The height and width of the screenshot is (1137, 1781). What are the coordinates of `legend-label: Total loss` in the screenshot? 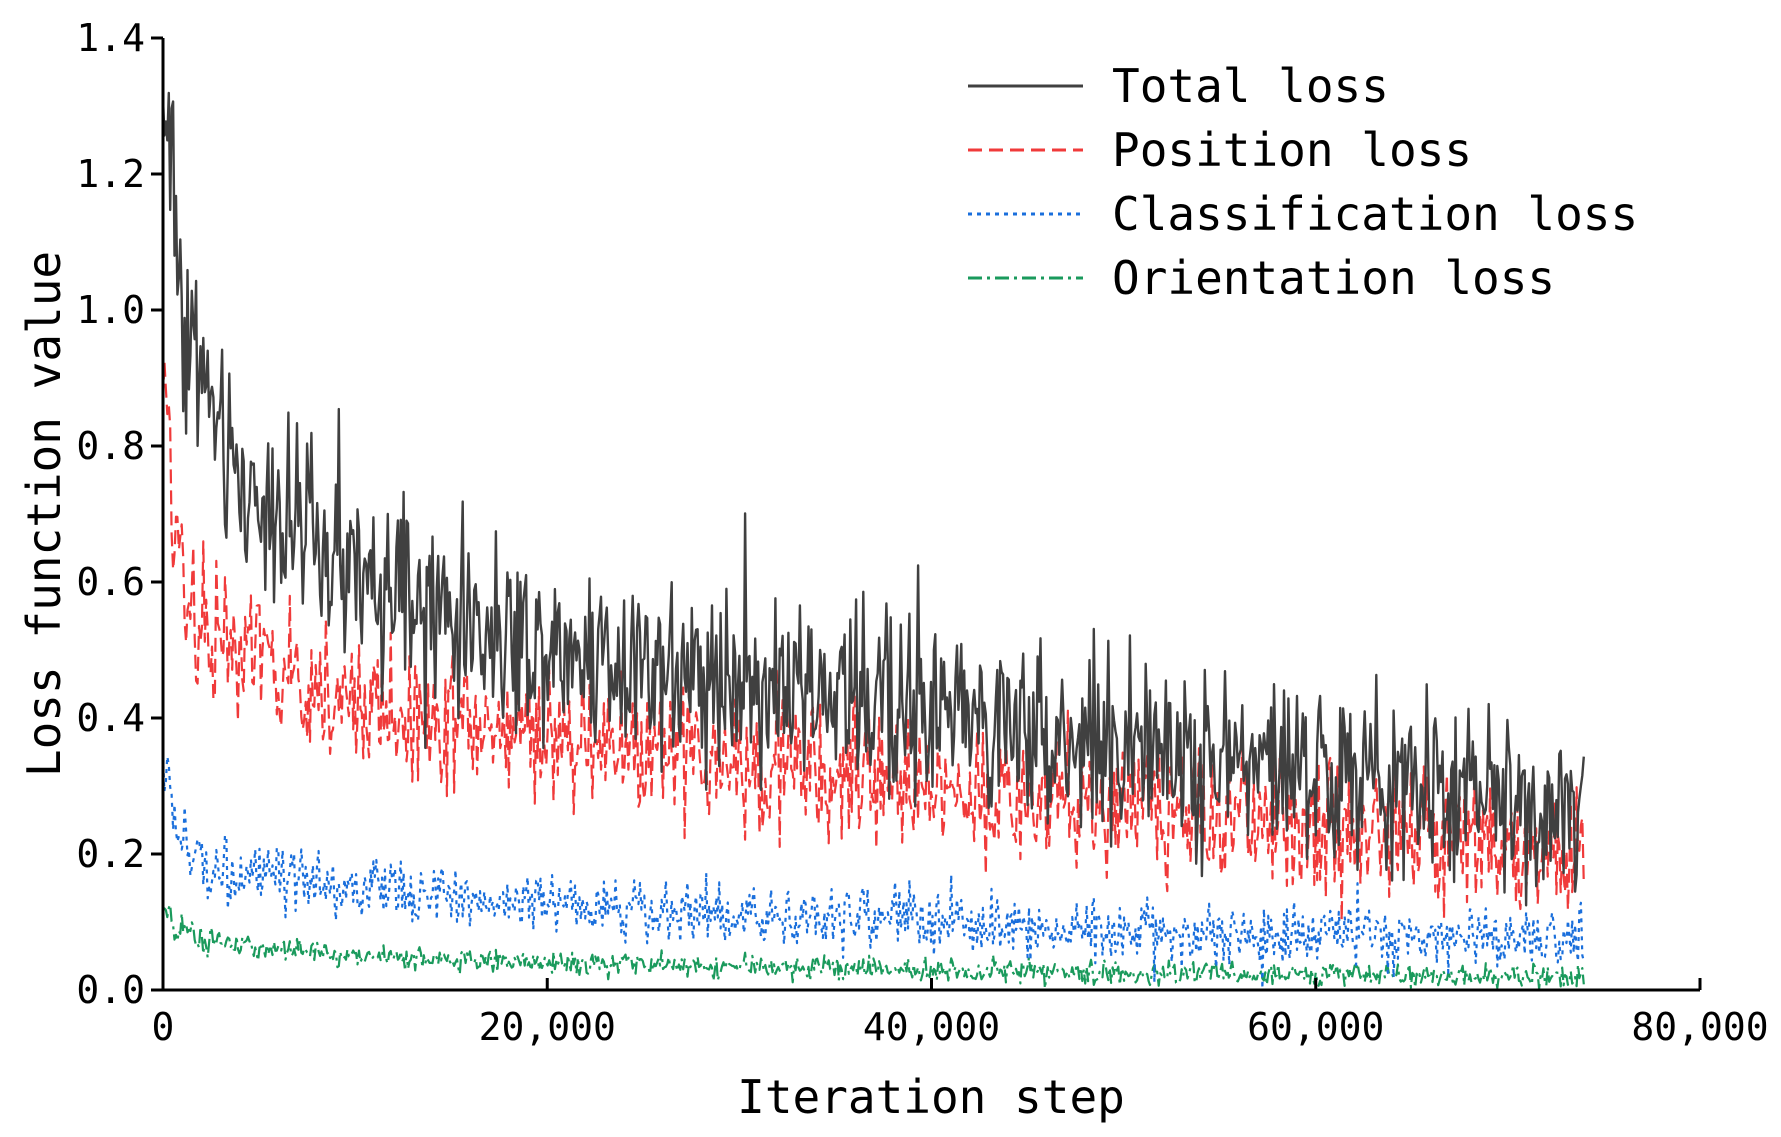 It's located at (1250, 86).